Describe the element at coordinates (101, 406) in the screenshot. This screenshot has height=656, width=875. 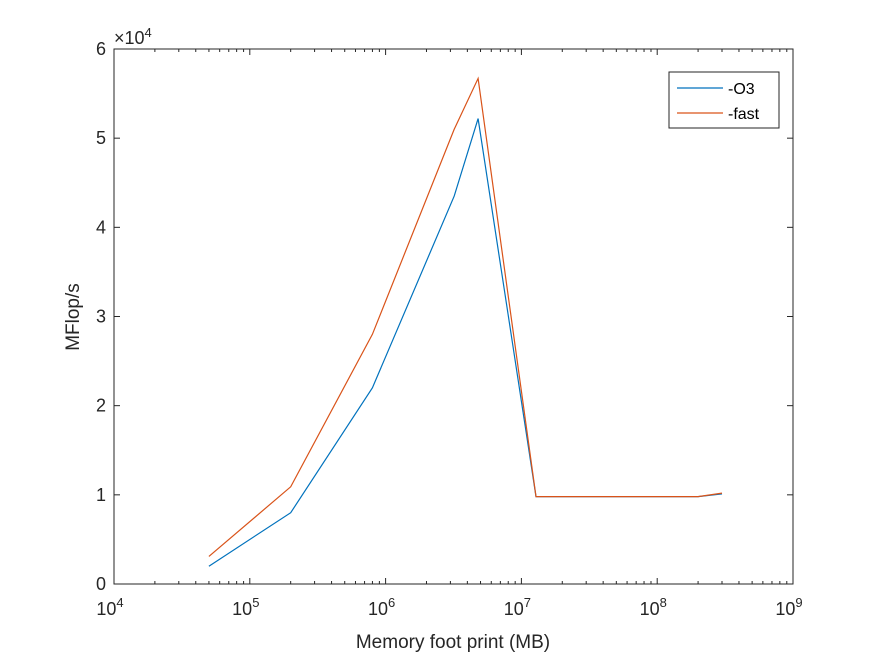
I see `y-tick-label: 2` at that location.